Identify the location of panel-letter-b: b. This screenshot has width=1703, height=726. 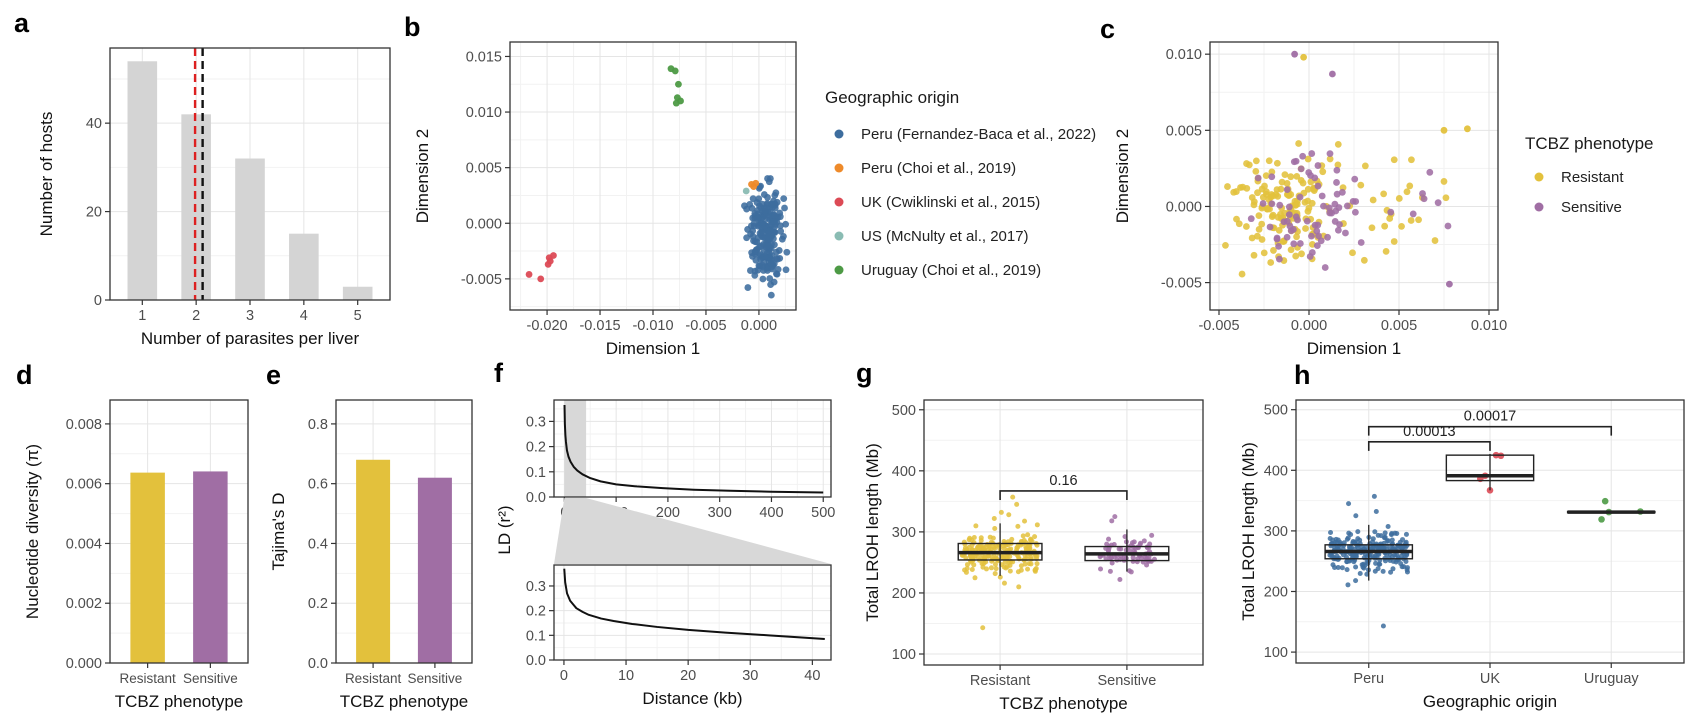
(412, 27).